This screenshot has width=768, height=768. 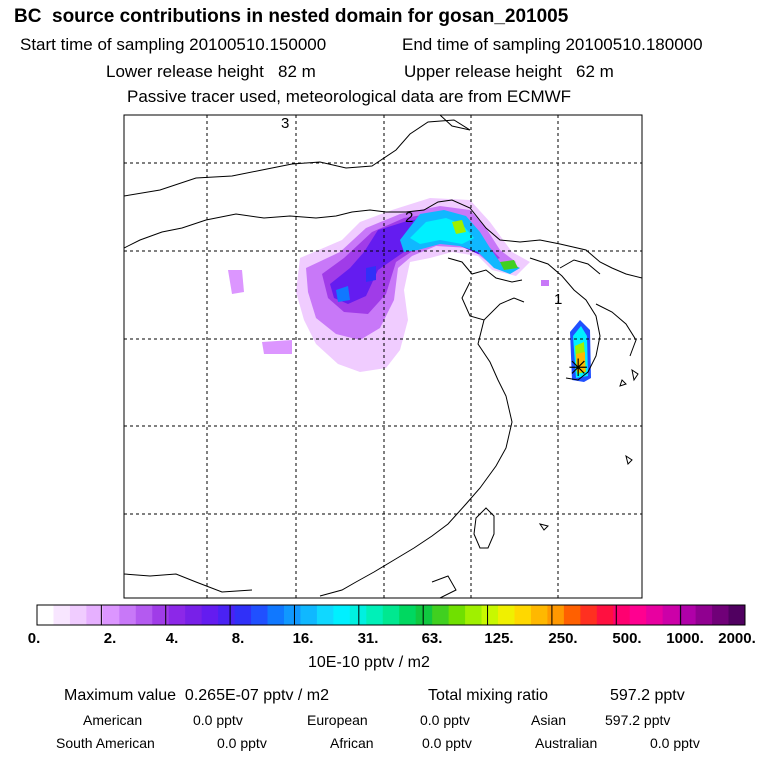 What do you see at coordinates (558, 299) in the screenshot?
I see `marker-1: 1` at bounding box center [558, 299].